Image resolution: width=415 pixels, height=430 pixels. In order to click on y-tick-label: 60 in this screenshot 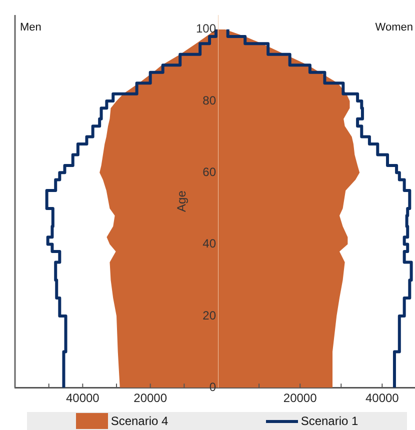, I will do `click(209, 171)`.